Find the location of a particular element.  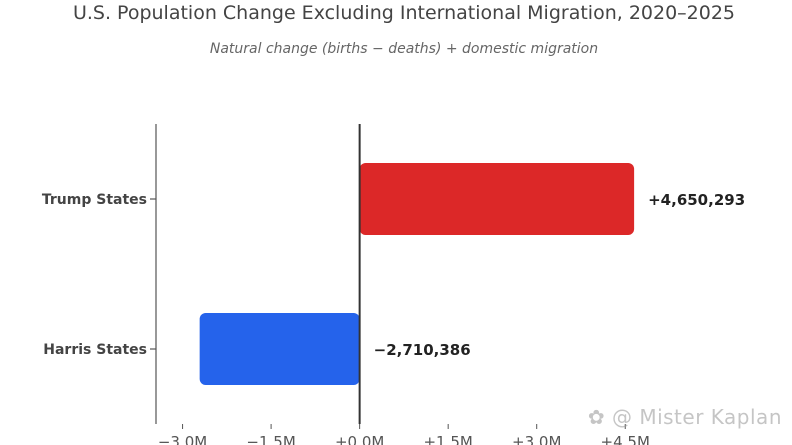

bar-harris-states is located at coordinates (279, 349).